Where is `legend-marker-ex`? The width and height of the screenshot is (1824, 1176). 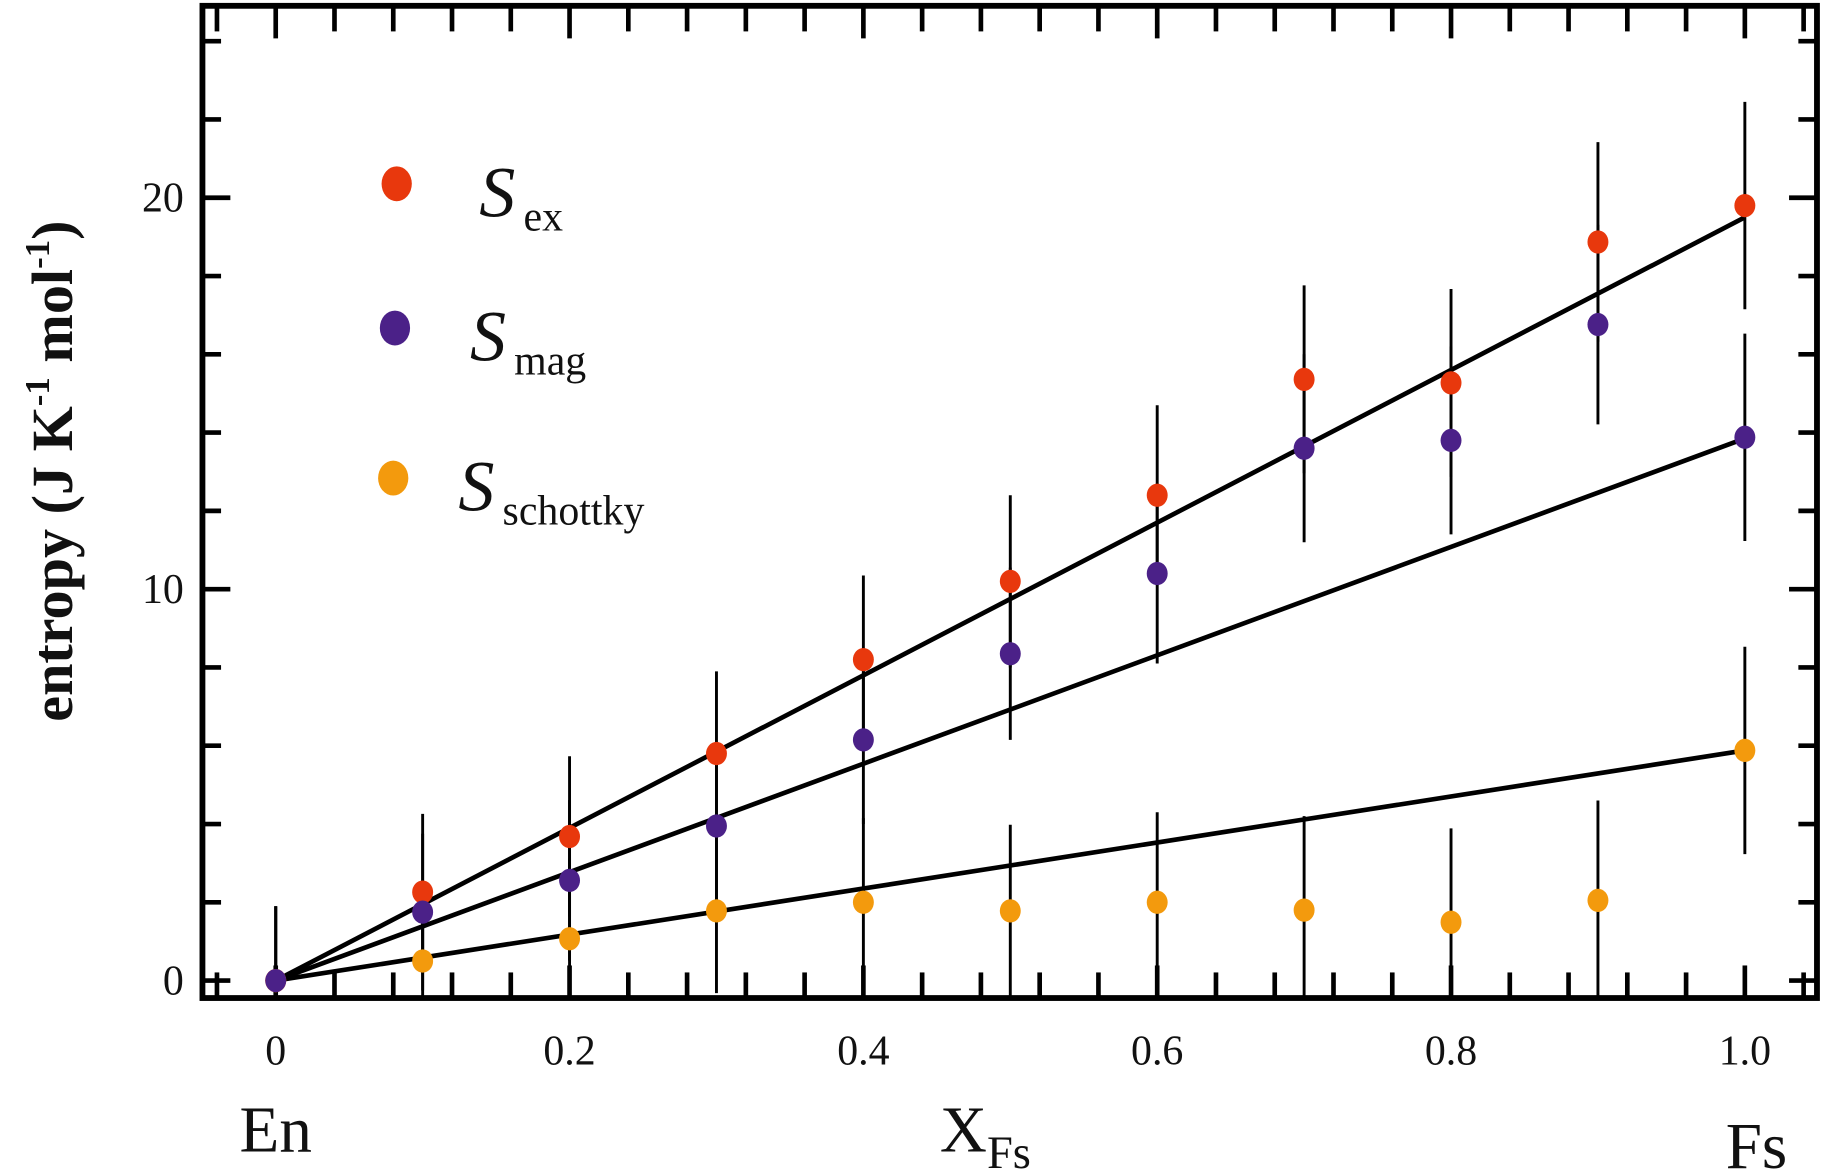
legend-marker-ex is located at coordinates (396, 184).